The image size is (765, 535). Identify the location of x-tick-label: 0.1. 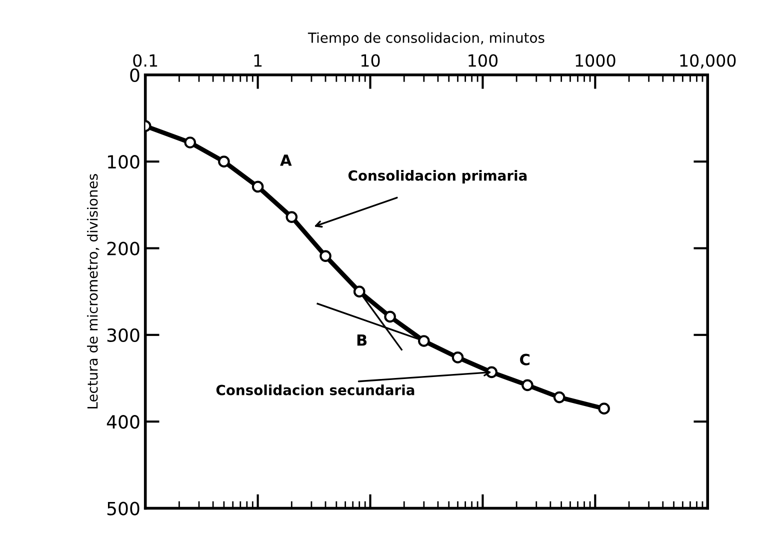
(145, 60).